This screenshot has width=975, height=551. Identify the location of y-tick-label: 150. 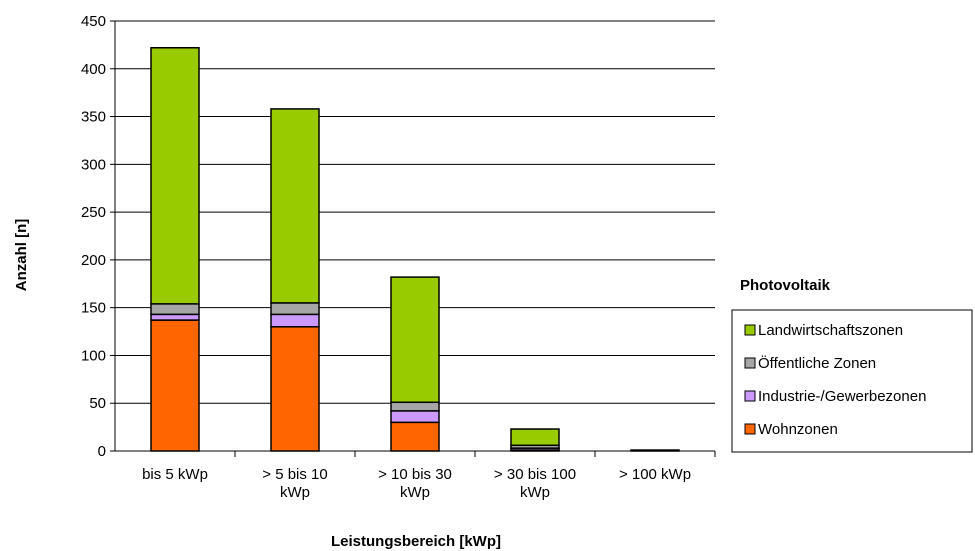
(93, 308).